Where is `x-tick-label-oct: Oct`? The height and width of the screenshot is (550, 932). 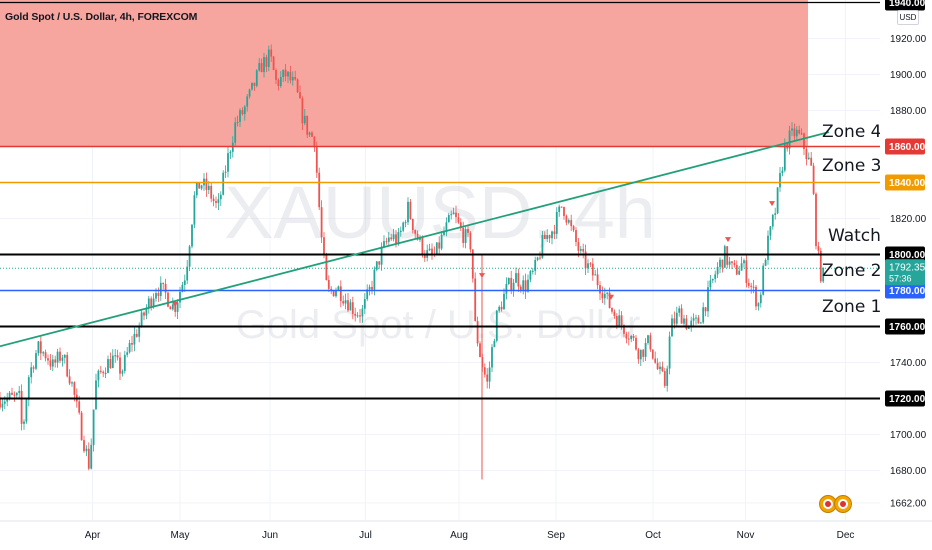 x-tick-label-oct: Oct is located at coordinates (653, 535).